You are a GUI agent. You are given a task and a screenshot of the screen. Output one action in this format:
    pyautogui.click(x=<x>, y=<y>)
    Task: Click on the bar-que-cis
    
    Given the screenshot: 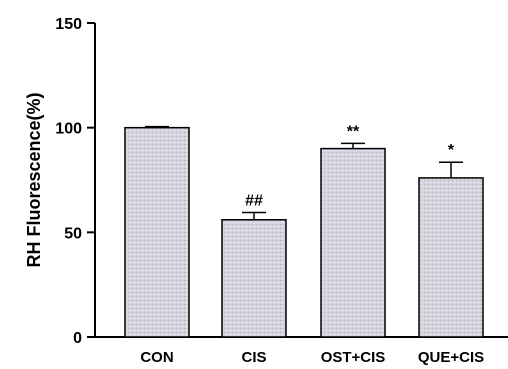 What is the action you would take?
    pyautogui.click(x=451, y=257)
    